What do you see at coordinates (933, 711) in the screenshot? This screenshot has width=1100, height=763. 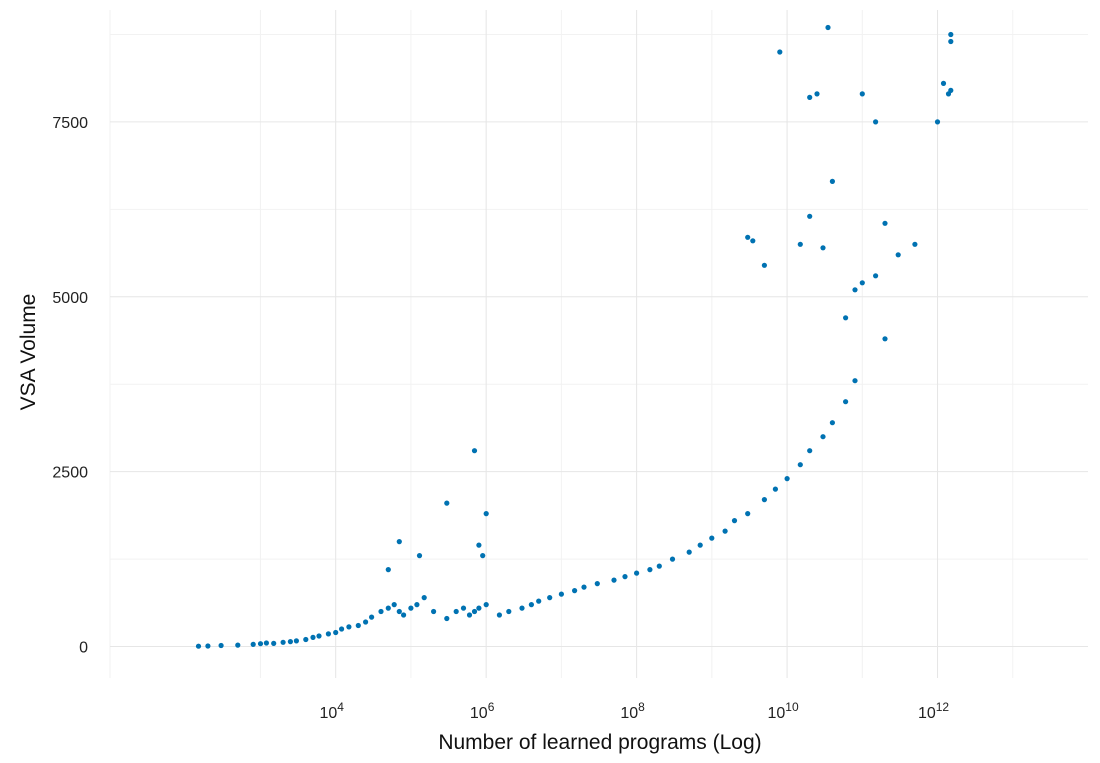 I see `x-tick-label: 10¹²` at bounding box center [933, 711].